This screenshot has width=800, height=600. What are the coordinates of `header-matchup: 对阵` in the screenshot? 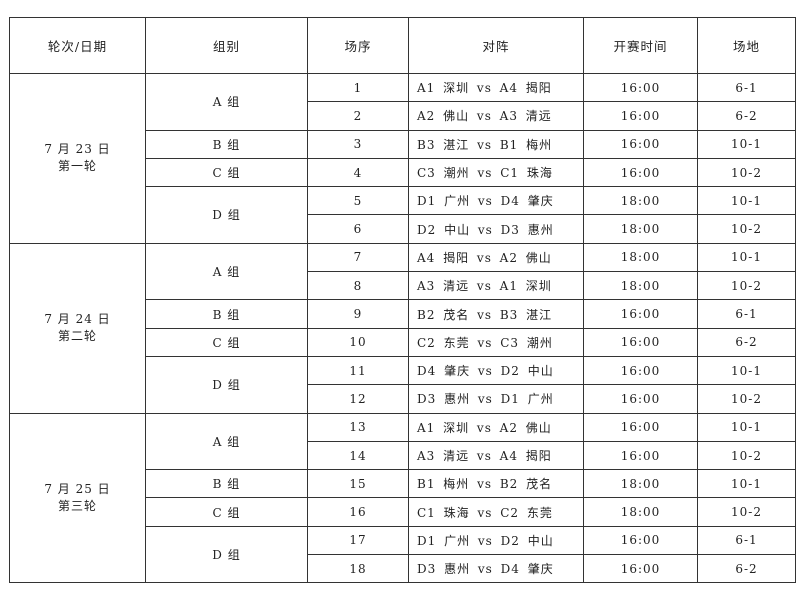 It's located at (496, 45).